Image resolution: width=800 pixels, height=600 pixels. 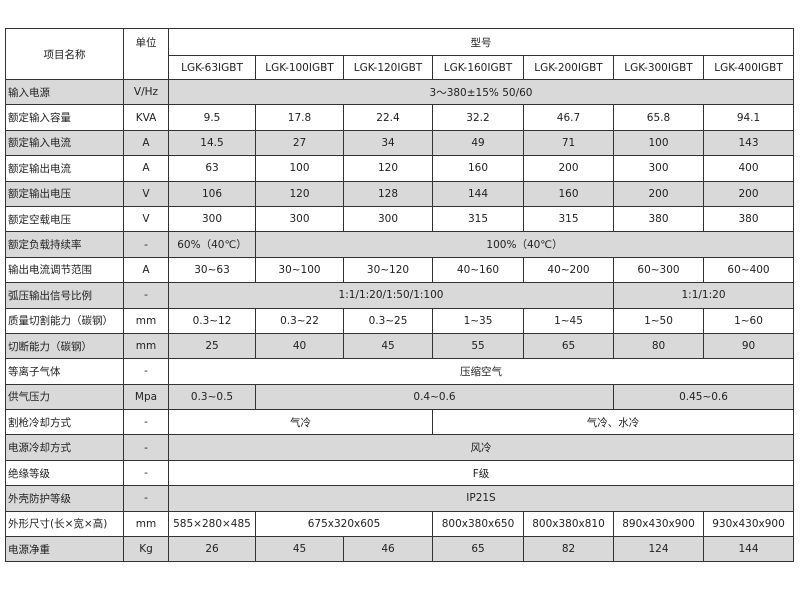 What do you see at coordinates (748, 320) in the screenshot?
I see `row-value: 1~60` at bounding box center [748, 320].